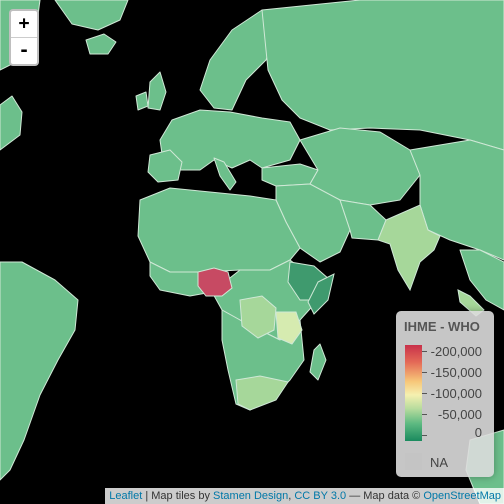  What do you see at coordinates (291, 496) in the screenshot?
I see `attribution-text: ,` at bounding box center [291, 496].